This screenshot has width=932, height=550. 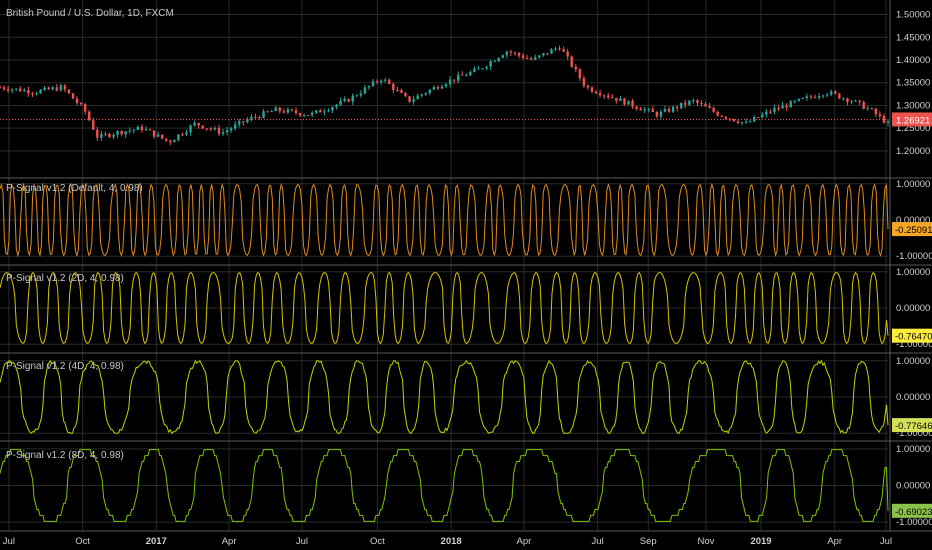 What do you see at coordinates (913, 60) in the screenshot?
I see `price-tick-label: 1.40000` at bounding box center [913, 60].